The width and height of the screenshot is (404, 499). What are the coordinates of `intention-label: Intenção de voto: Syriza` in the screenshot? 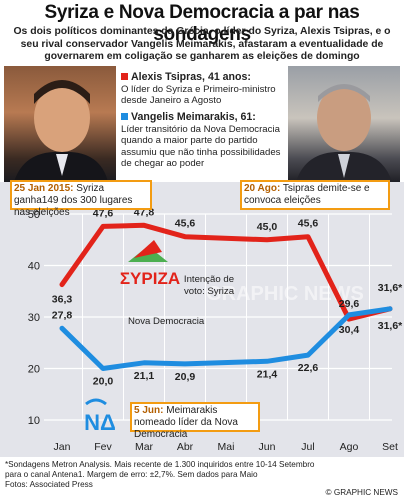 It's located at (209, 285).